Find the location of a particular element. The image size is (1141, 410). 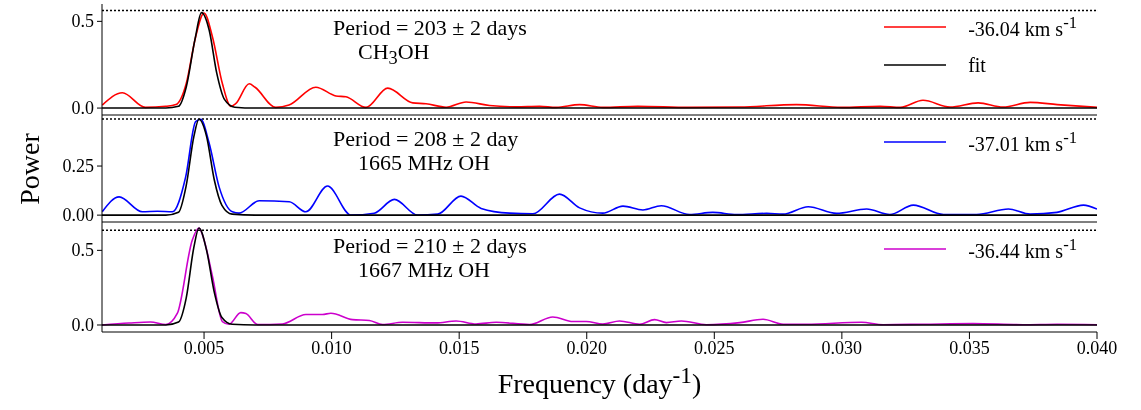

x-tick-label: 0.040 is located at coordinates (1097, 347).